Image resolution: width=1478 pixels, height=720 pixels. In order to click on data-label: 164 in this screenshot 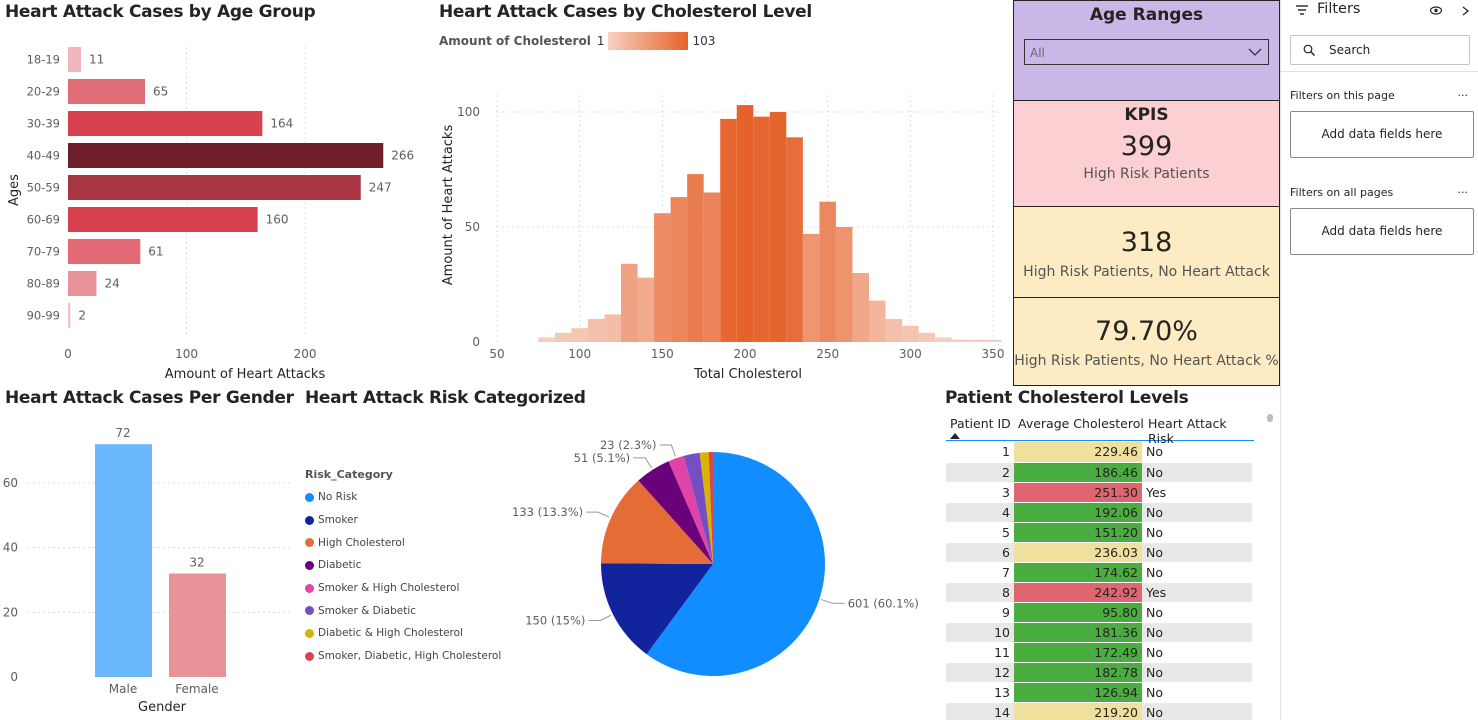, I will do `click(281, 124)`.